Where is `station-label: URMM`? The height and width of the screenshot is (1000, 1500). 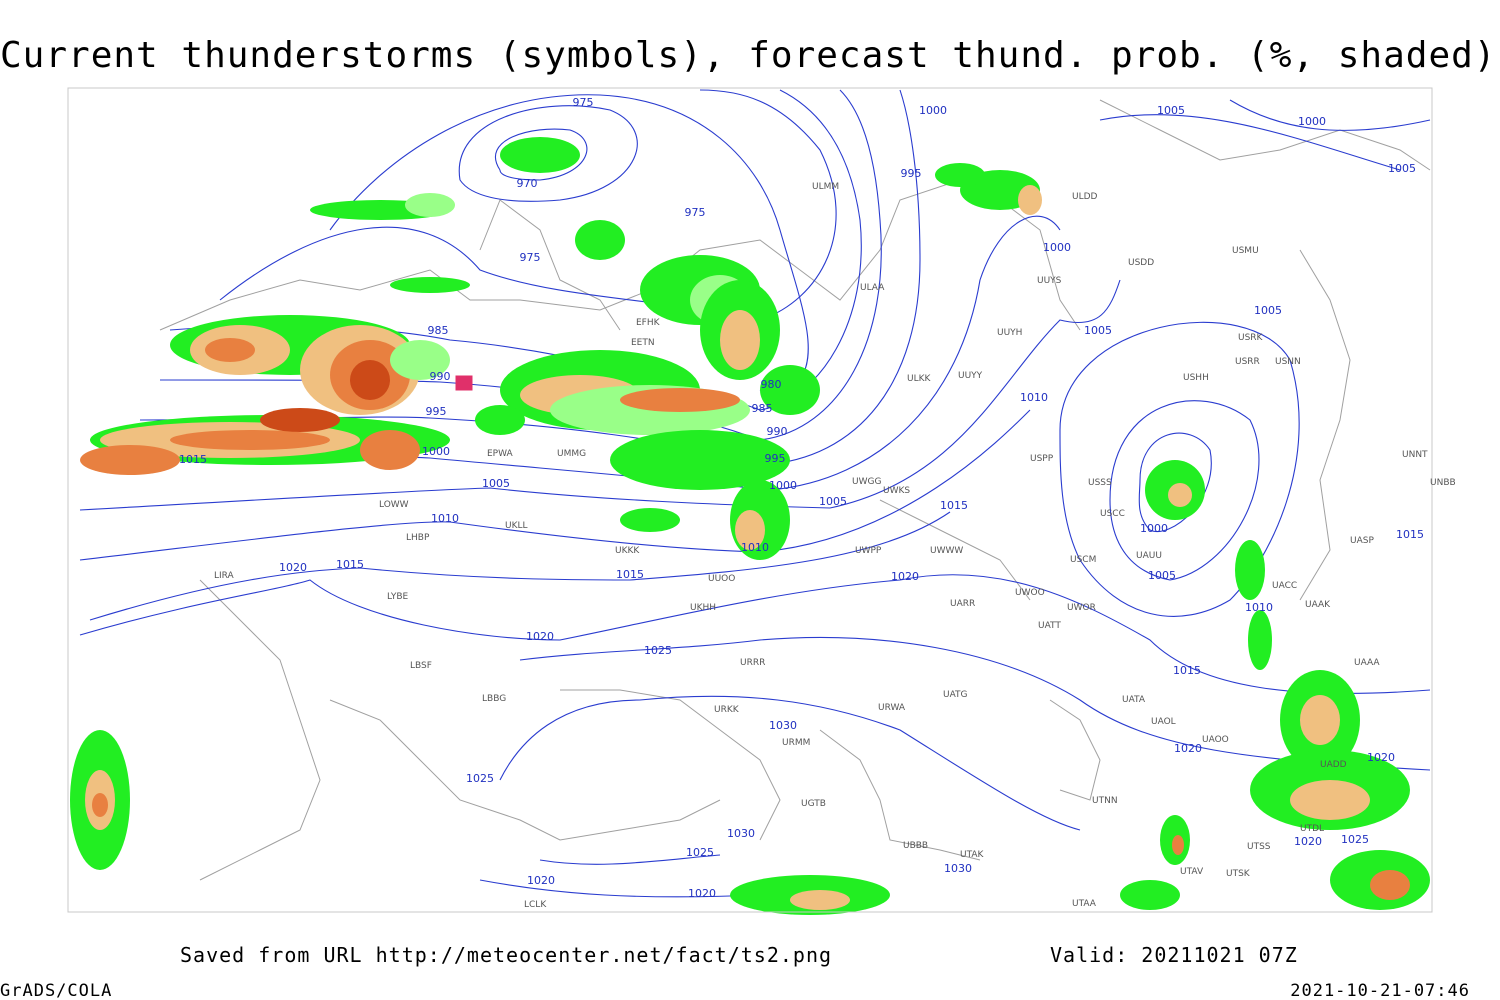 station-label: URMM is located at coordinates (796, 743).